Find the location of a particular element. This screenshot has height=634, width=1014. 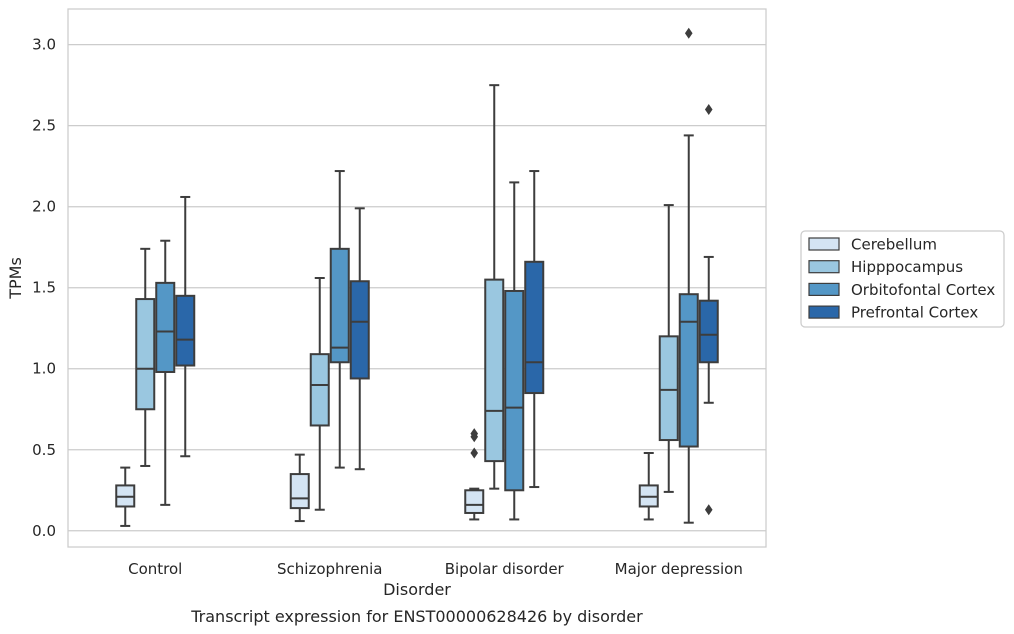

y-tick-label: 1.5 is located at coordinates (44, 288).